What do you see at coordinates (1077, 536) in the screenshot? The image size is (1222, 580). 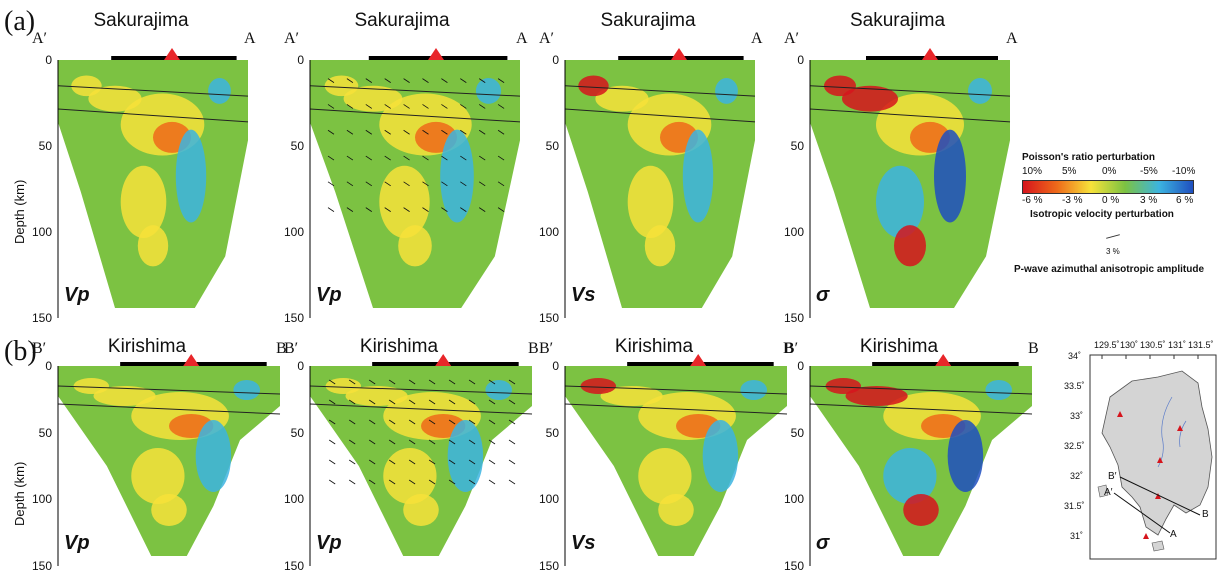 I see `map-lat-tick: 31˚` at bounding box center [1077, 536].